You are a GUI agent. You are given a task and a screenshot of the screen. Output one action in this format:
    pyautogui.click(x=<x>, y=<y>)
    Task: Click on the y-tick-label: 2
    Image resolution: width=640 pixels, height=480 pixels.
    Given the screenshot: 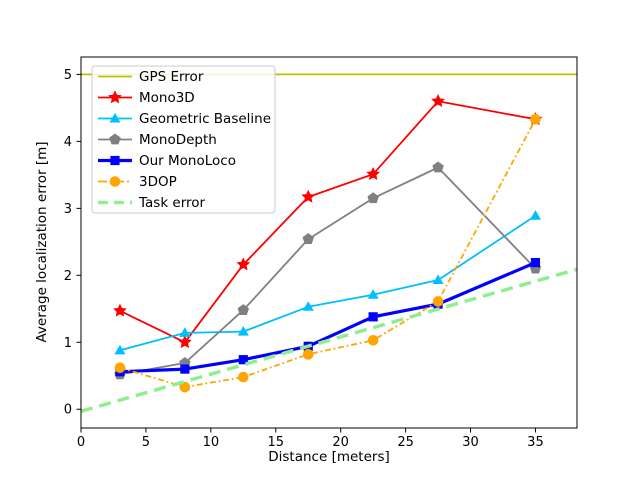 What is the action you would take?
    pyautogui.click(x=68, y=276)
    